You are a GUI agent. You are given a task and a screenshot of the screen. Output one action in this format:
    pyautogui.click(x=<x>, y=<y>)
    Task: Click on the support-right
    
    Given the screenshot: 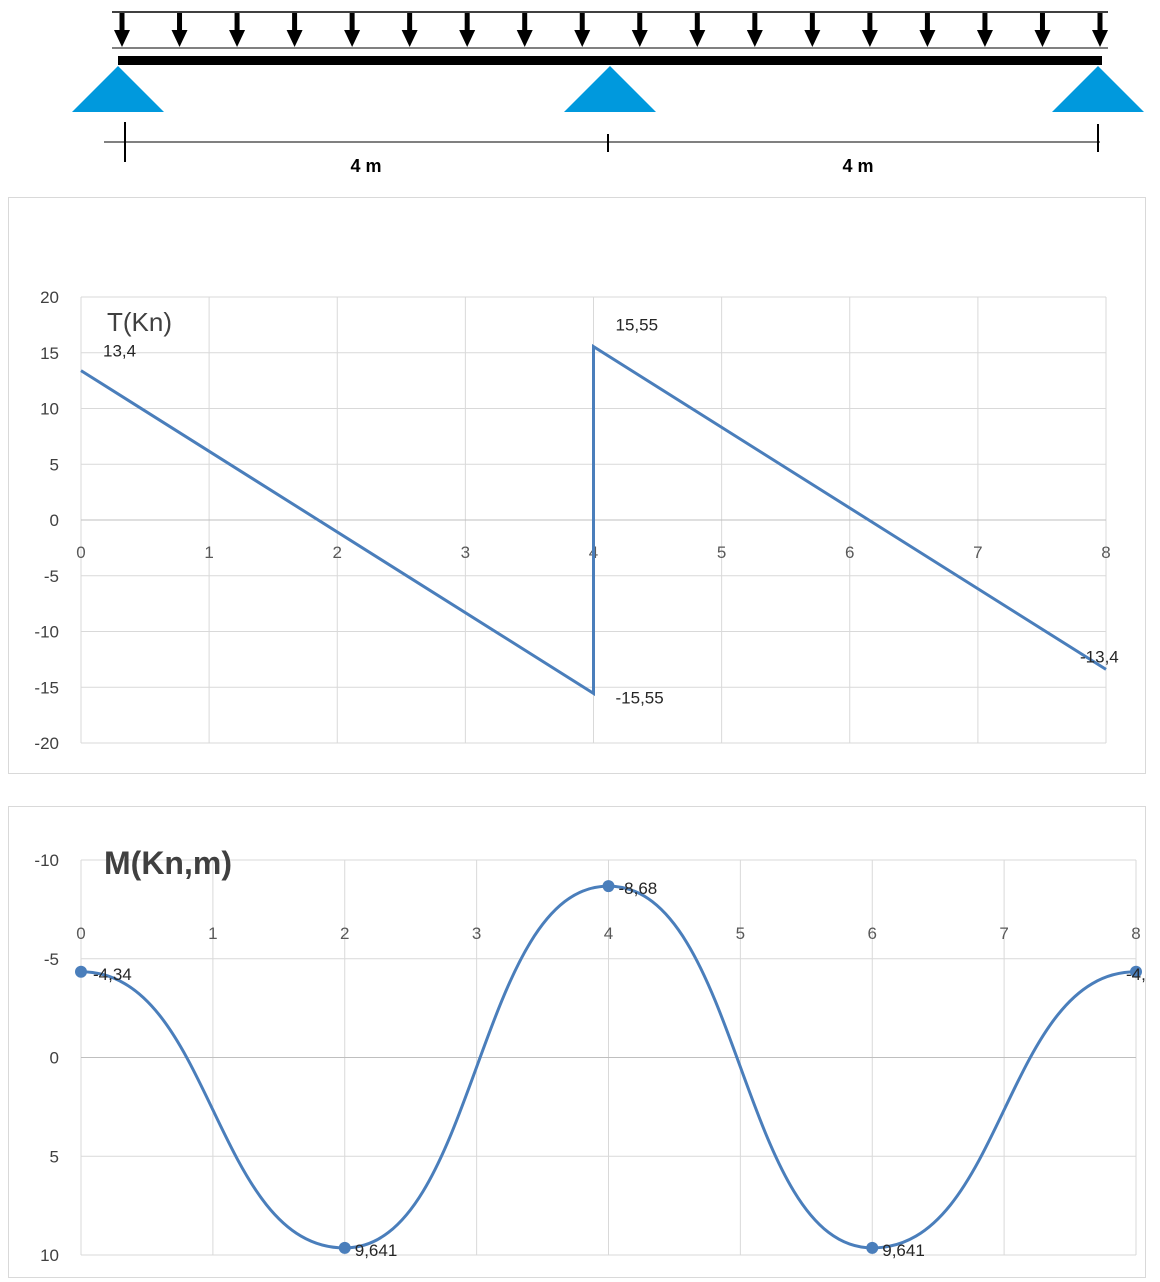 What is the action you would take?
    pyautogui.click(x=1098, y=89)
    